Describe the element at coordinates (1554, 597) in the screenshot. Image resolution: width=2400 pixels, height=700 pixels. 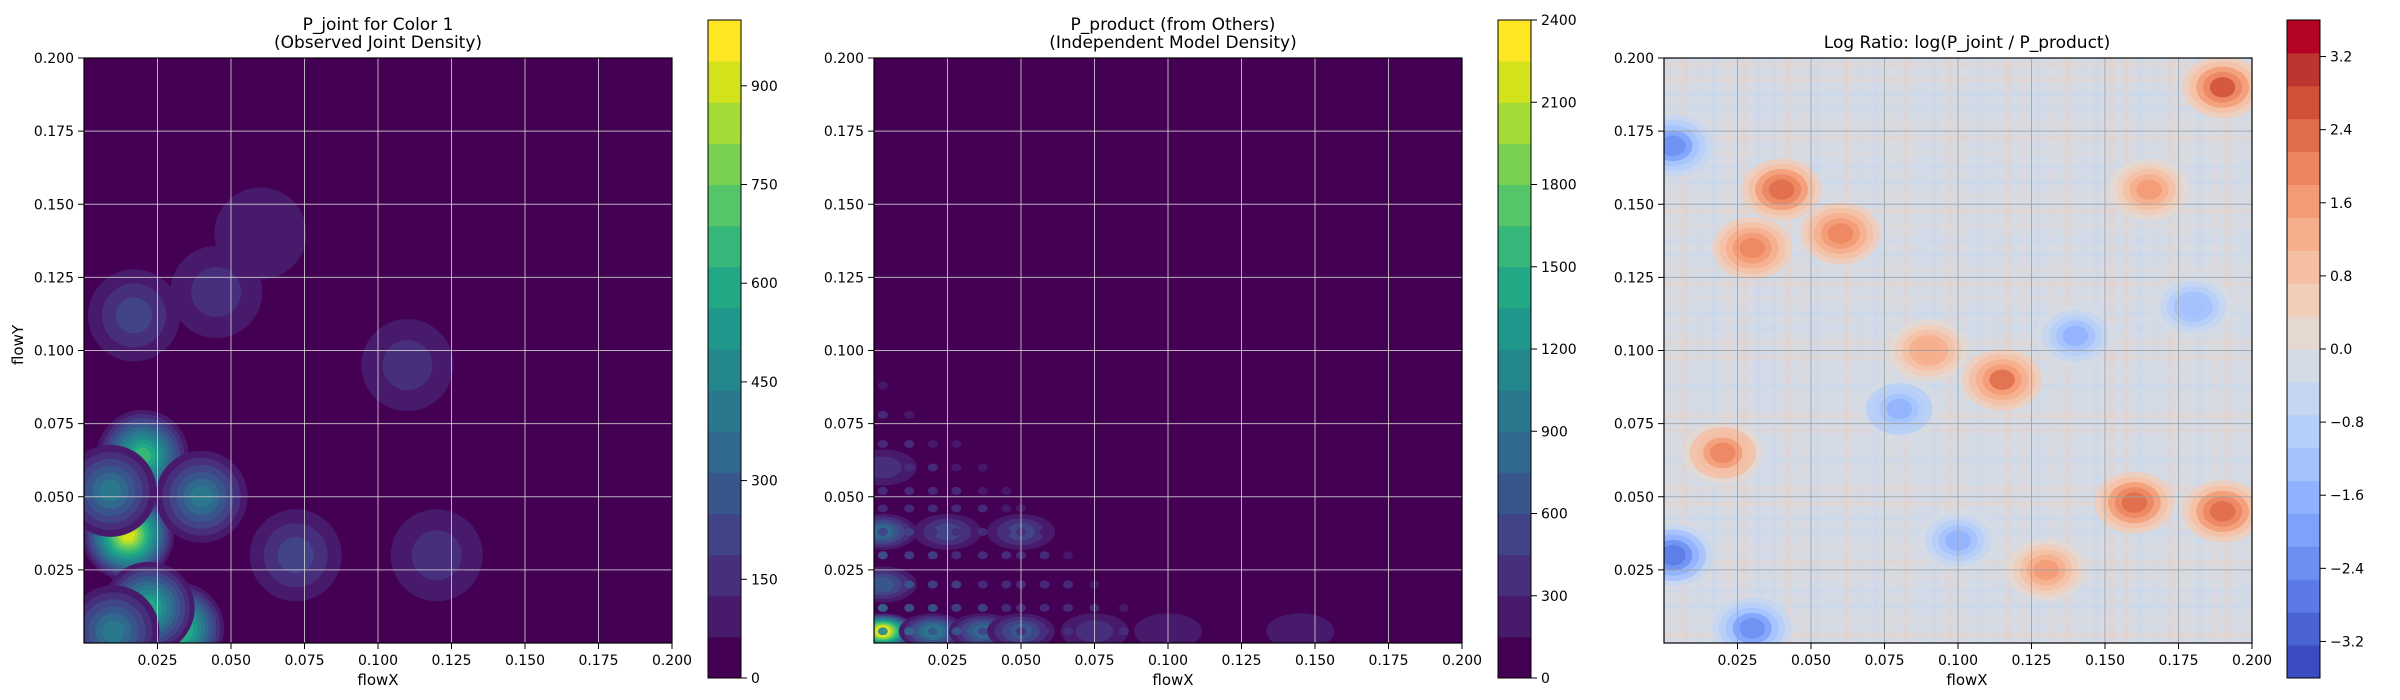
I see `colorbar-tick-label: 300` at that location.